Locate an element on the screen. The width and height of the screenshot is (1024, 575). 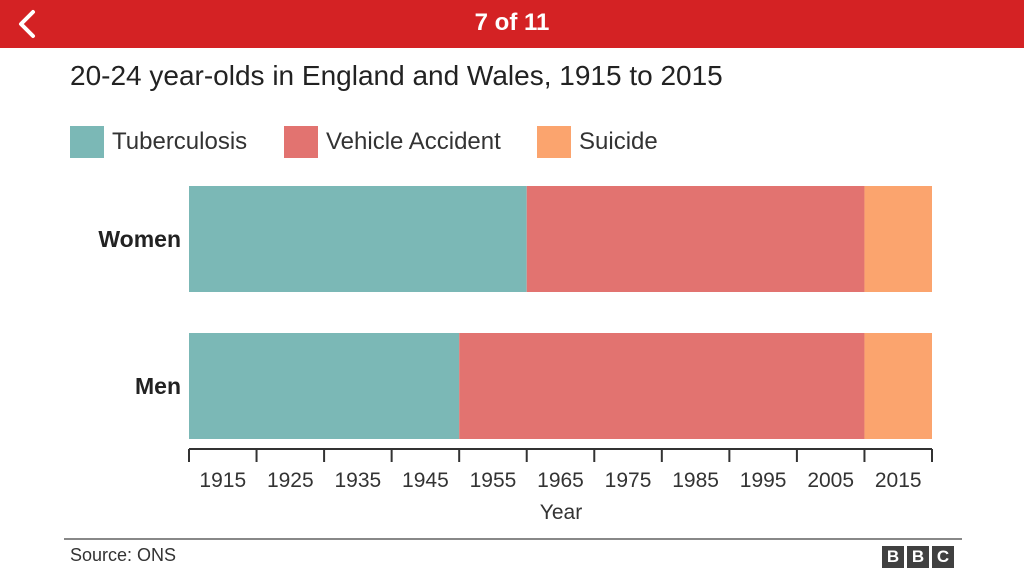
legend-label-vehicle-accident: Vehicle Accident is located at coordinates (413, 141).